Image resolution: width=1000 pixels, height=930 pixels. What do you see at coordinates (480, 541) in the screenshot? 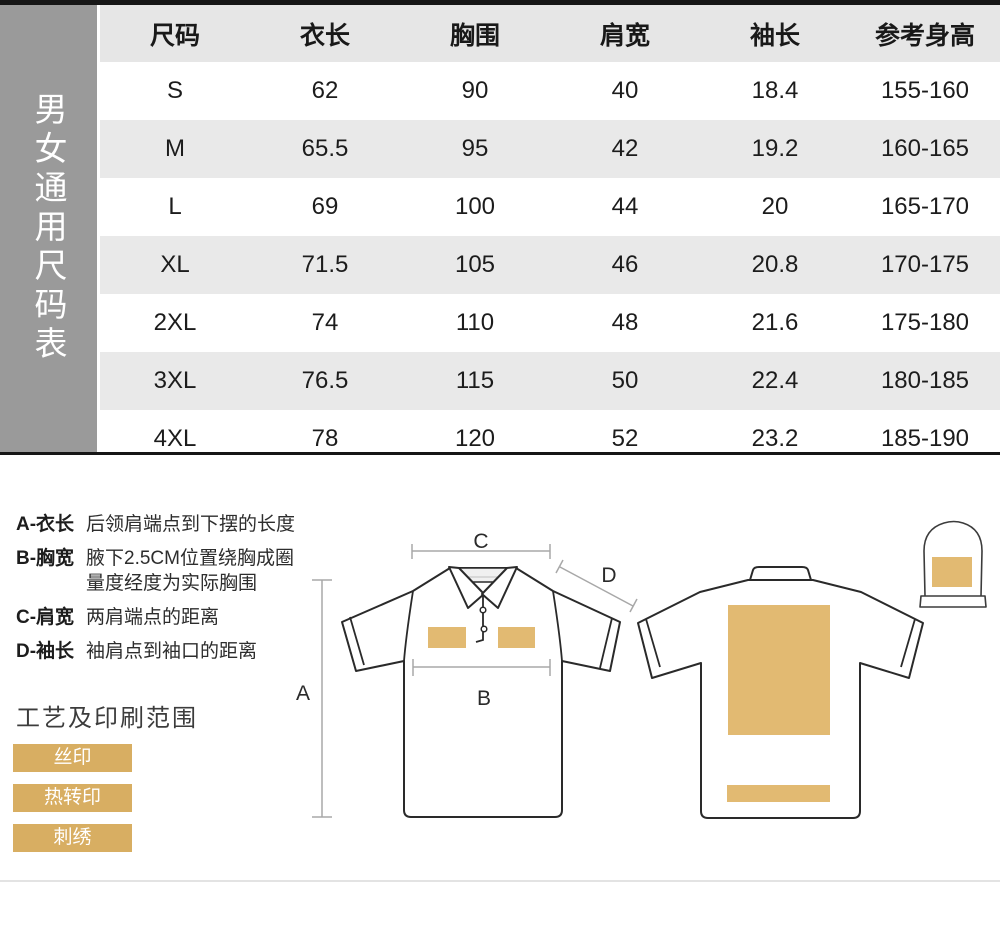
I see `shoulder-measure-label: C` at bounding box center [480, 541].